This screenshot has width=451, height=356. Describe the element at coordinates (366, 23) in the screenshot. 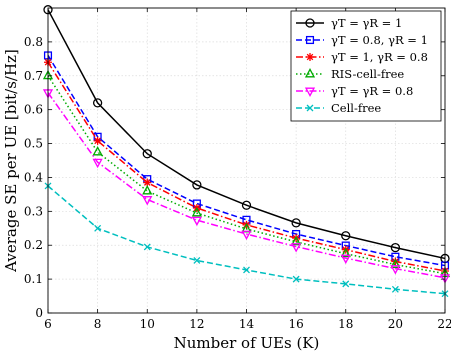

I see `legend-label: γT = γR = 1` at that location.